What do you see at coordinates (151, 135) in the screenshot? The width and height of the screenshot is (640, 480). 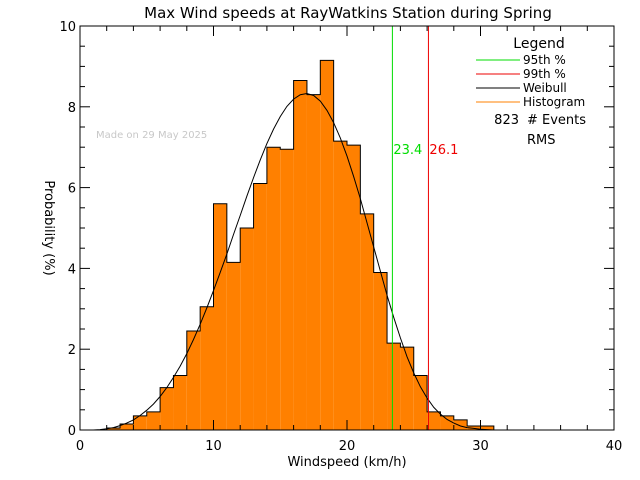 I see `watermark: Made on 29 May 2025` at bounding box center [151, 135].